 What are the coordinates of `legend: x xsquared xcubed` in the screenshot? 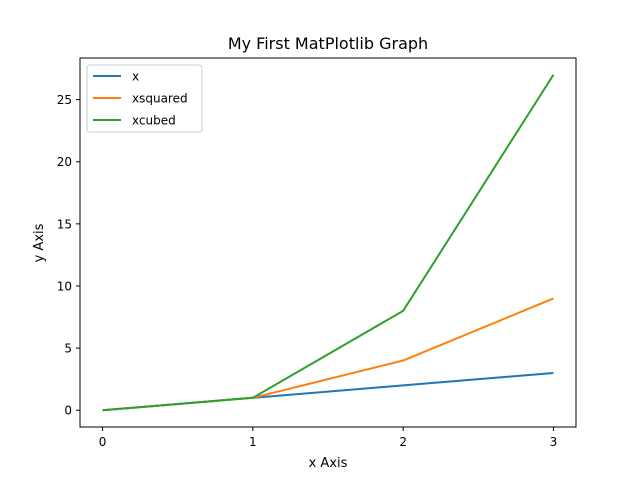 It's located at (144, 98).